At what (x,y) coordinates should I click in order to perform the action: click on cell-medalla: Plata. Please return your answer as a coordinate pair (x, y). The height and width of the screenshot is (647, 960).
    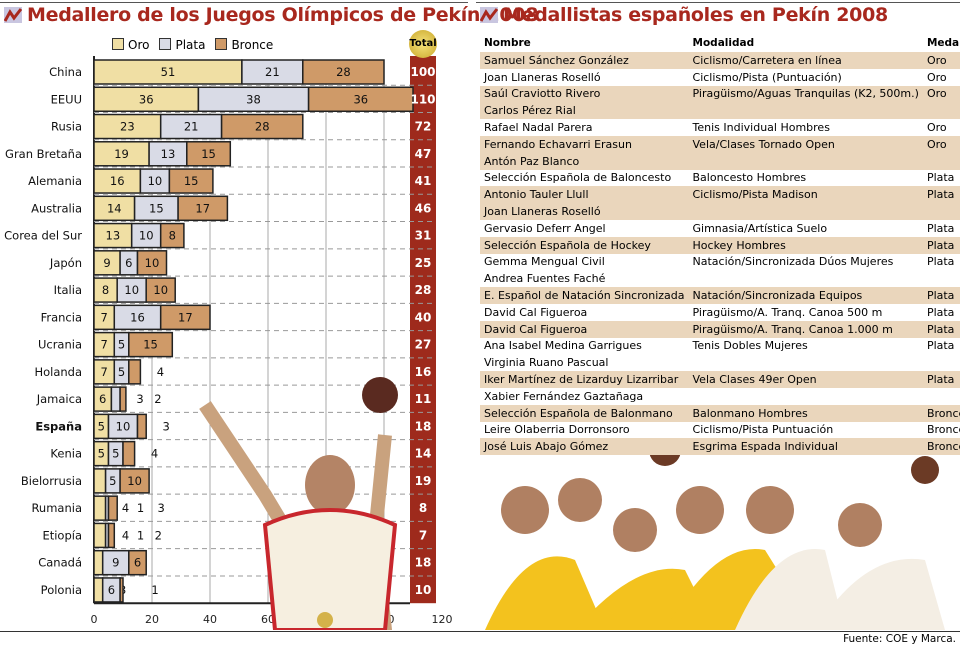
    Looking at the image, I should click on (941, 295).